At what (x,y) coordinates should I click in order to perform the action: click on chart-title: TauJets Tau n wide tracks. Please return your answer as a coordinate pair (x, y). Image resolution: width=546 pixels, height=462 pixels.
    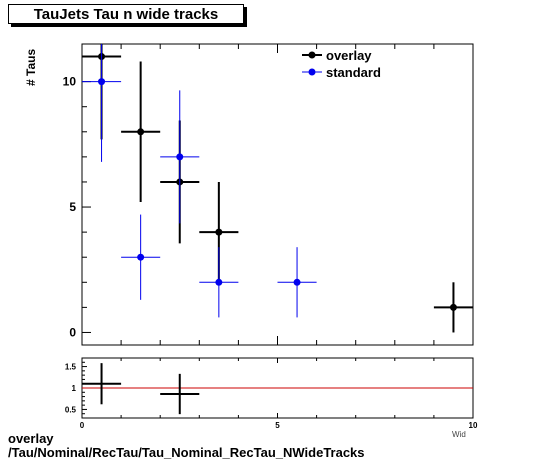
    Looking at the image, I should click on (126, 14).